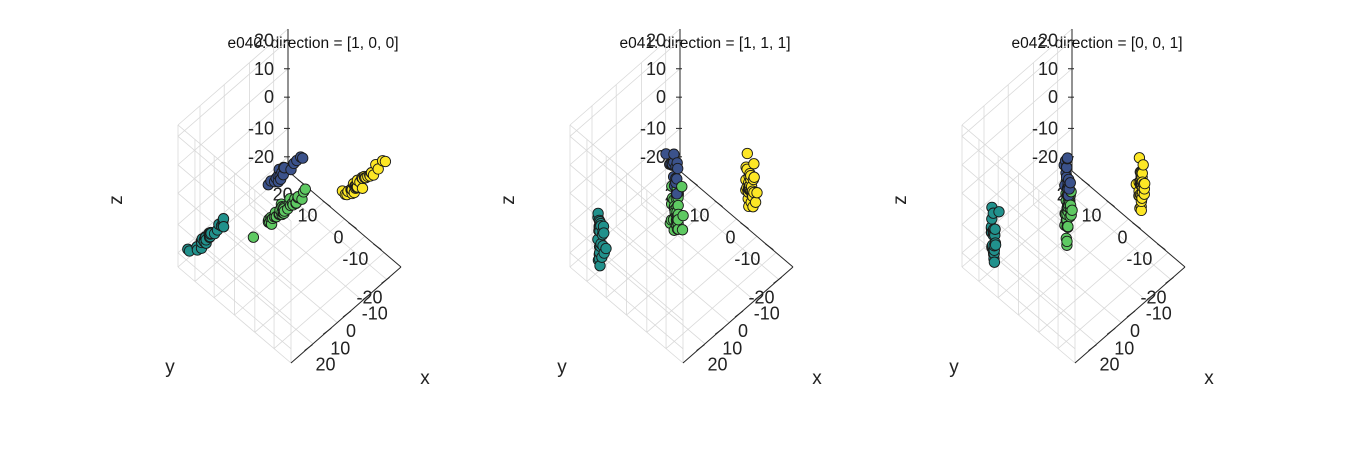 The image size is (1349, 449). What do you see at coordinates (704, 43) in the screenshot?
I see `chart-title: e041: direction = [1, 1, 1]` at bounding box center [704, 43].